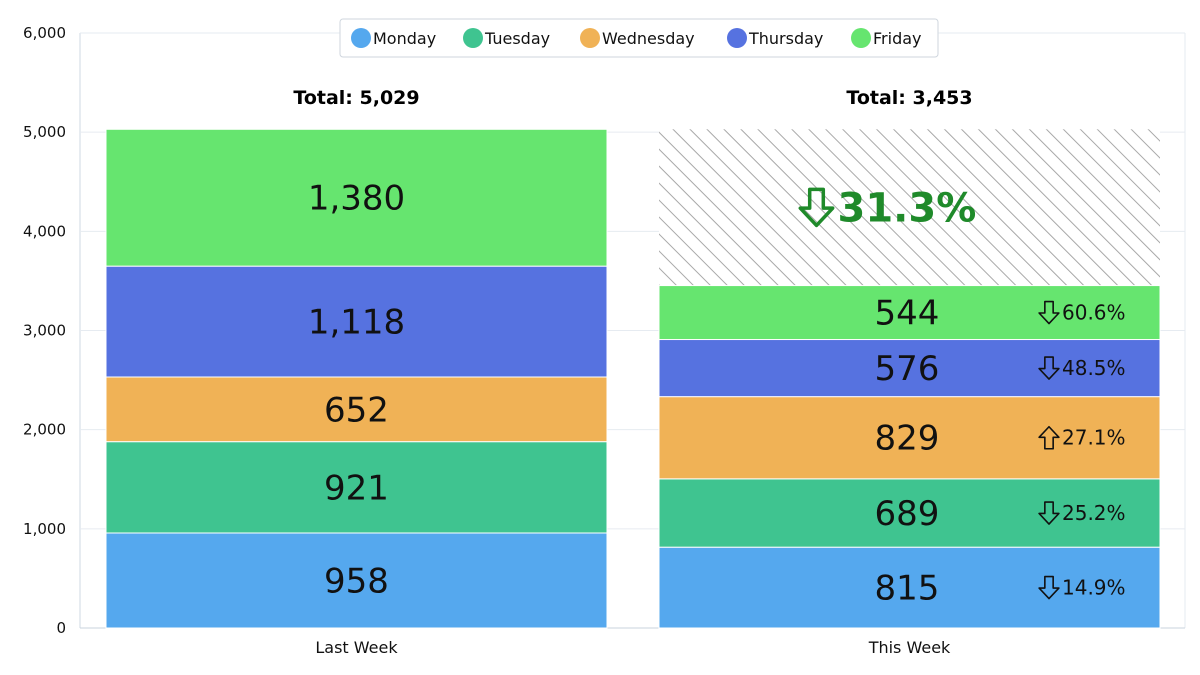 Image resolution: width=1200 pixels, height=675 pixels. What do you see at coordinates (909, 98) in the screenshot?
I see `total-label: Total: 3,453` at bounding box center [909, 98].